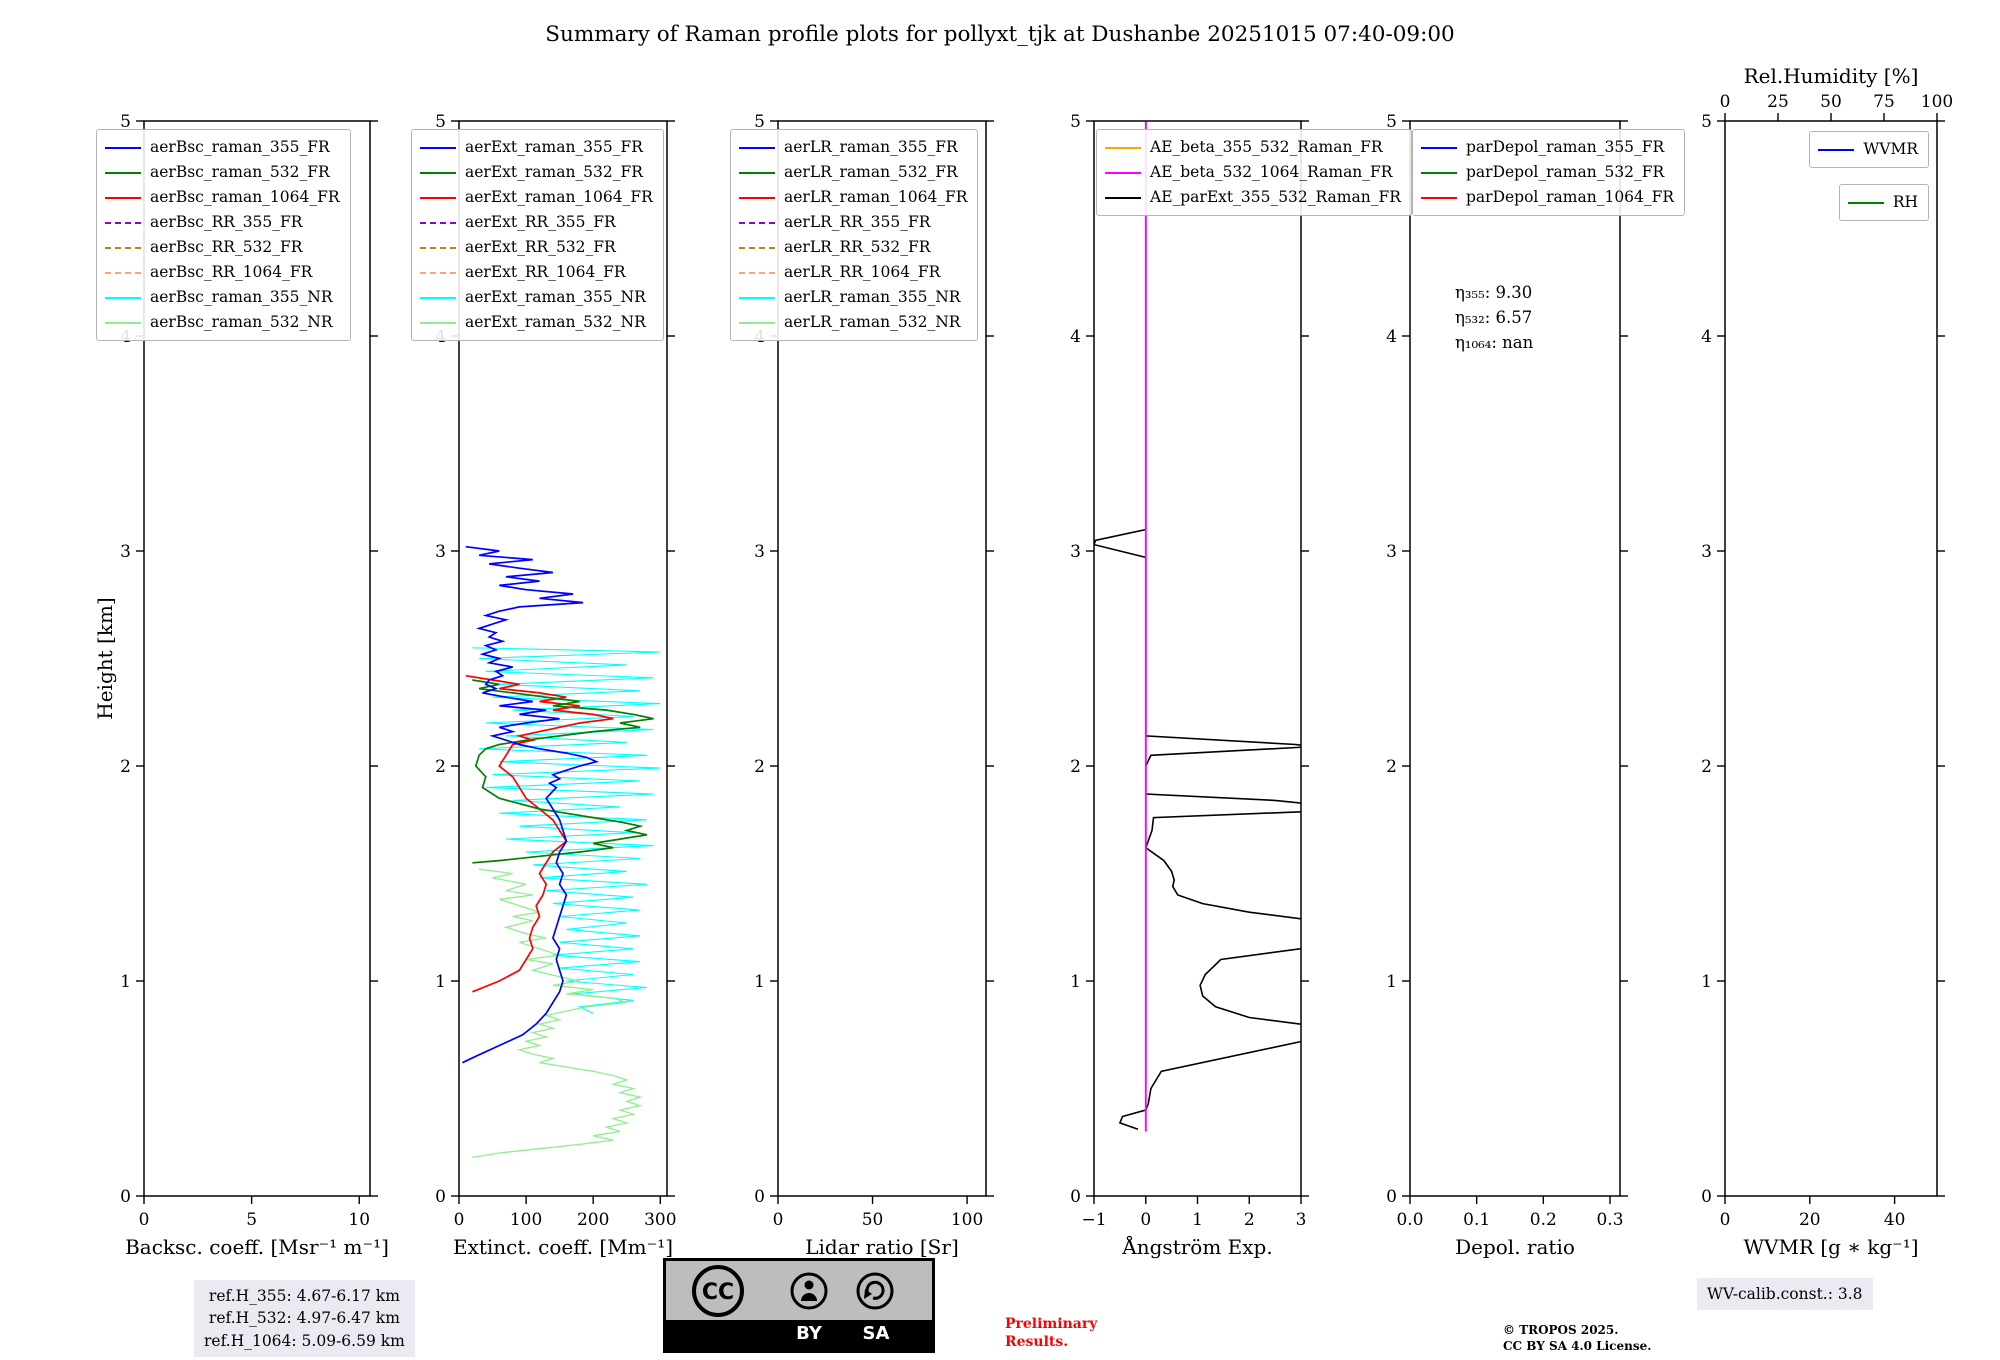 The width and height of the screenshot is (2000, 1360). Describe the element at coordinates (1547, 197) in the screenshot. I see `legend-item: parDepol_raman_1064_FR` at that location.